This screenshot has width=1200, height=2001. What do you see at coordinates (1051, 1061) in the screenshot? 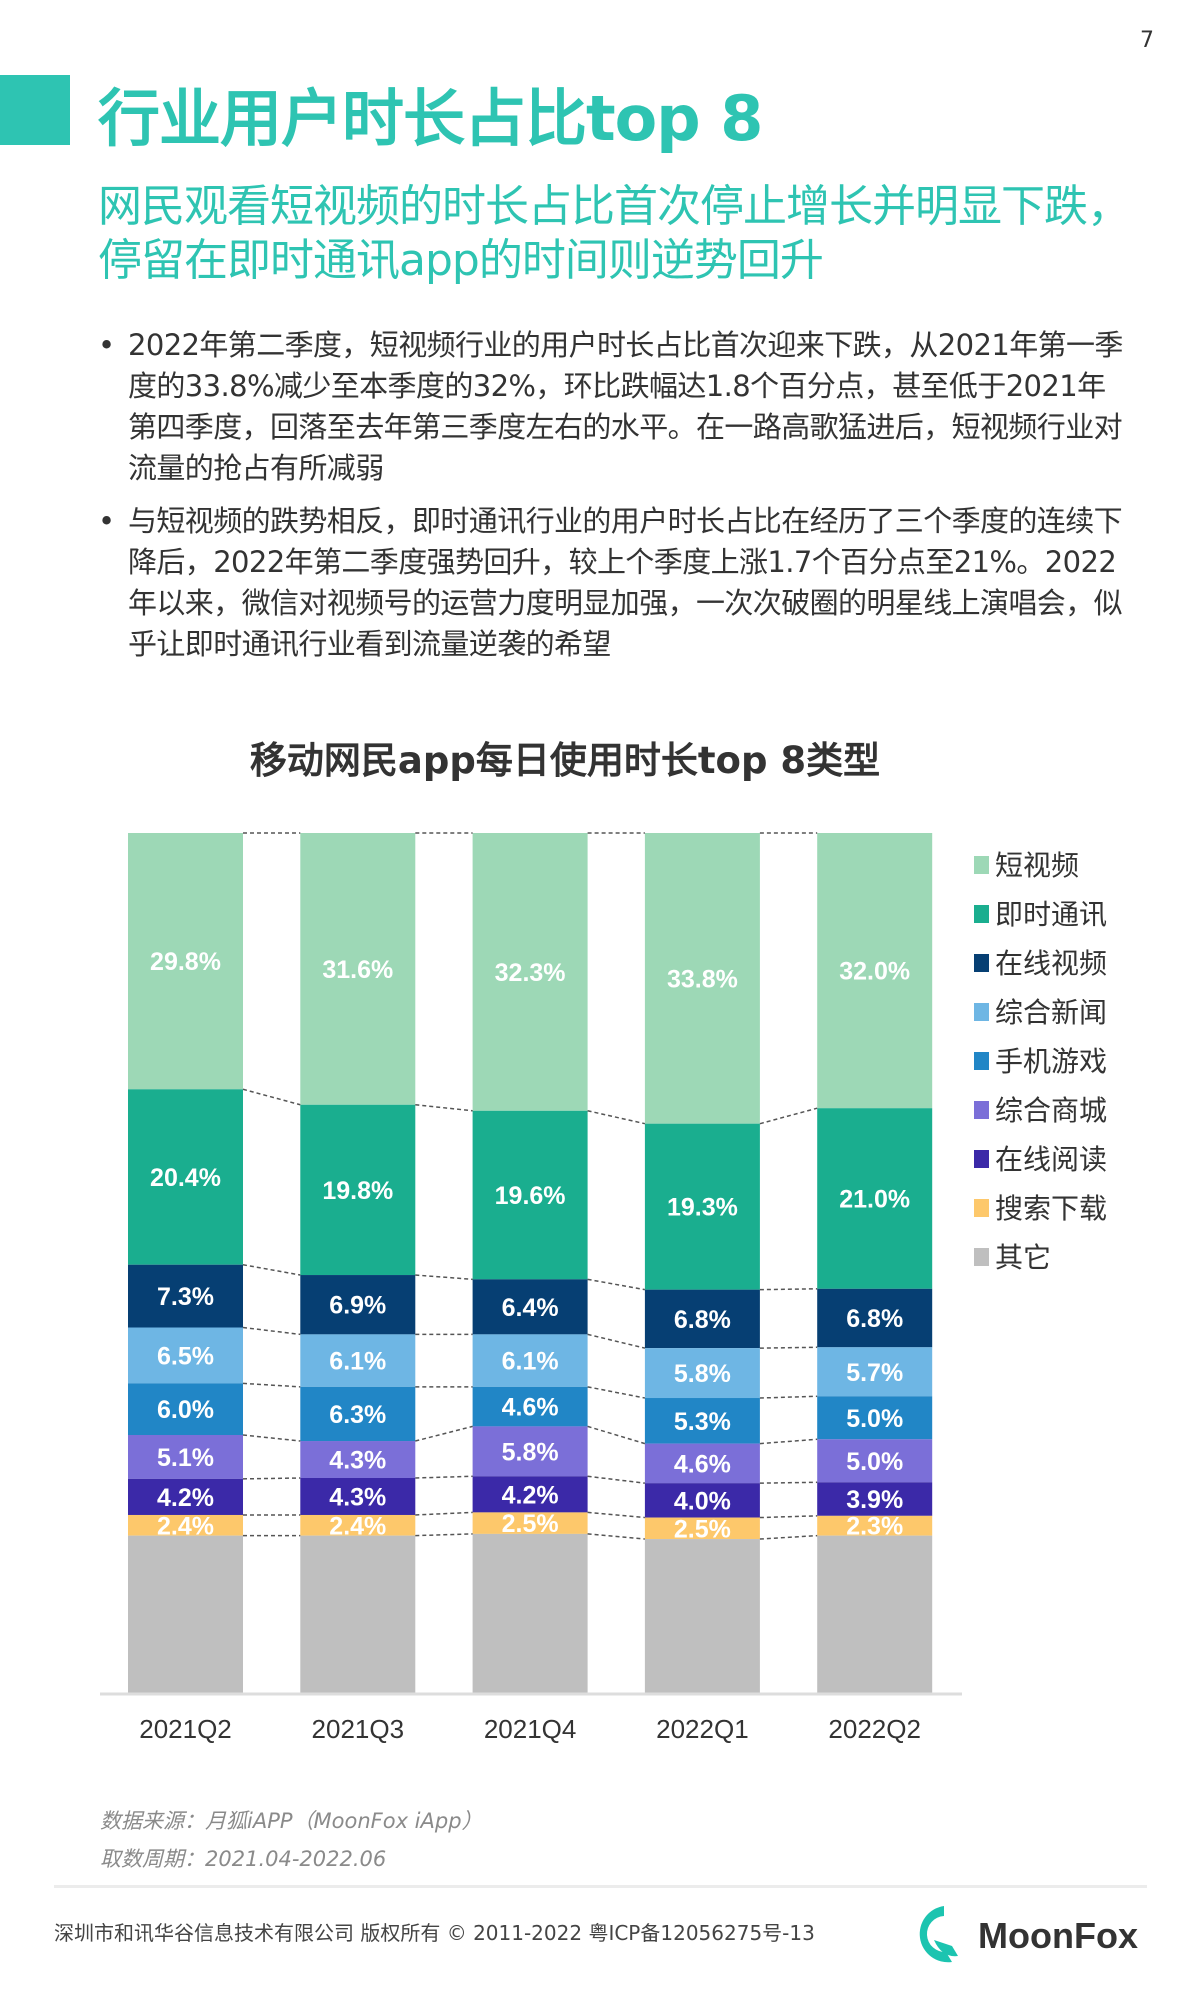
I see `legend-label: 手机游戏` at bounding box center [1051, 1061].